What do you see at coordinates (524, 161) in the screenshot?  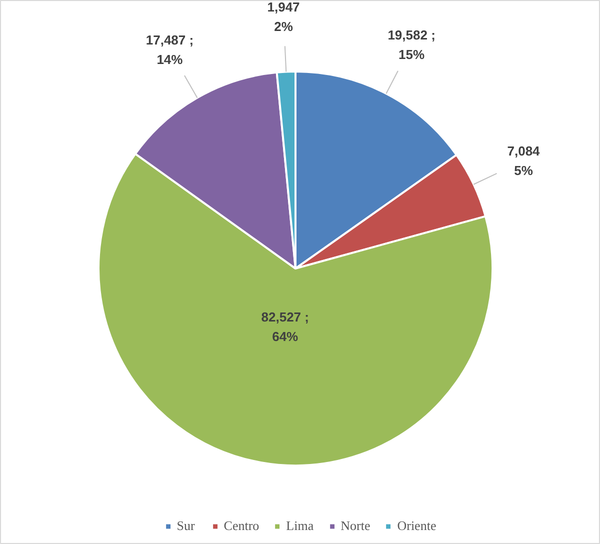 I see `data-label: 7,084 5%` at bounding box center [524, 161].